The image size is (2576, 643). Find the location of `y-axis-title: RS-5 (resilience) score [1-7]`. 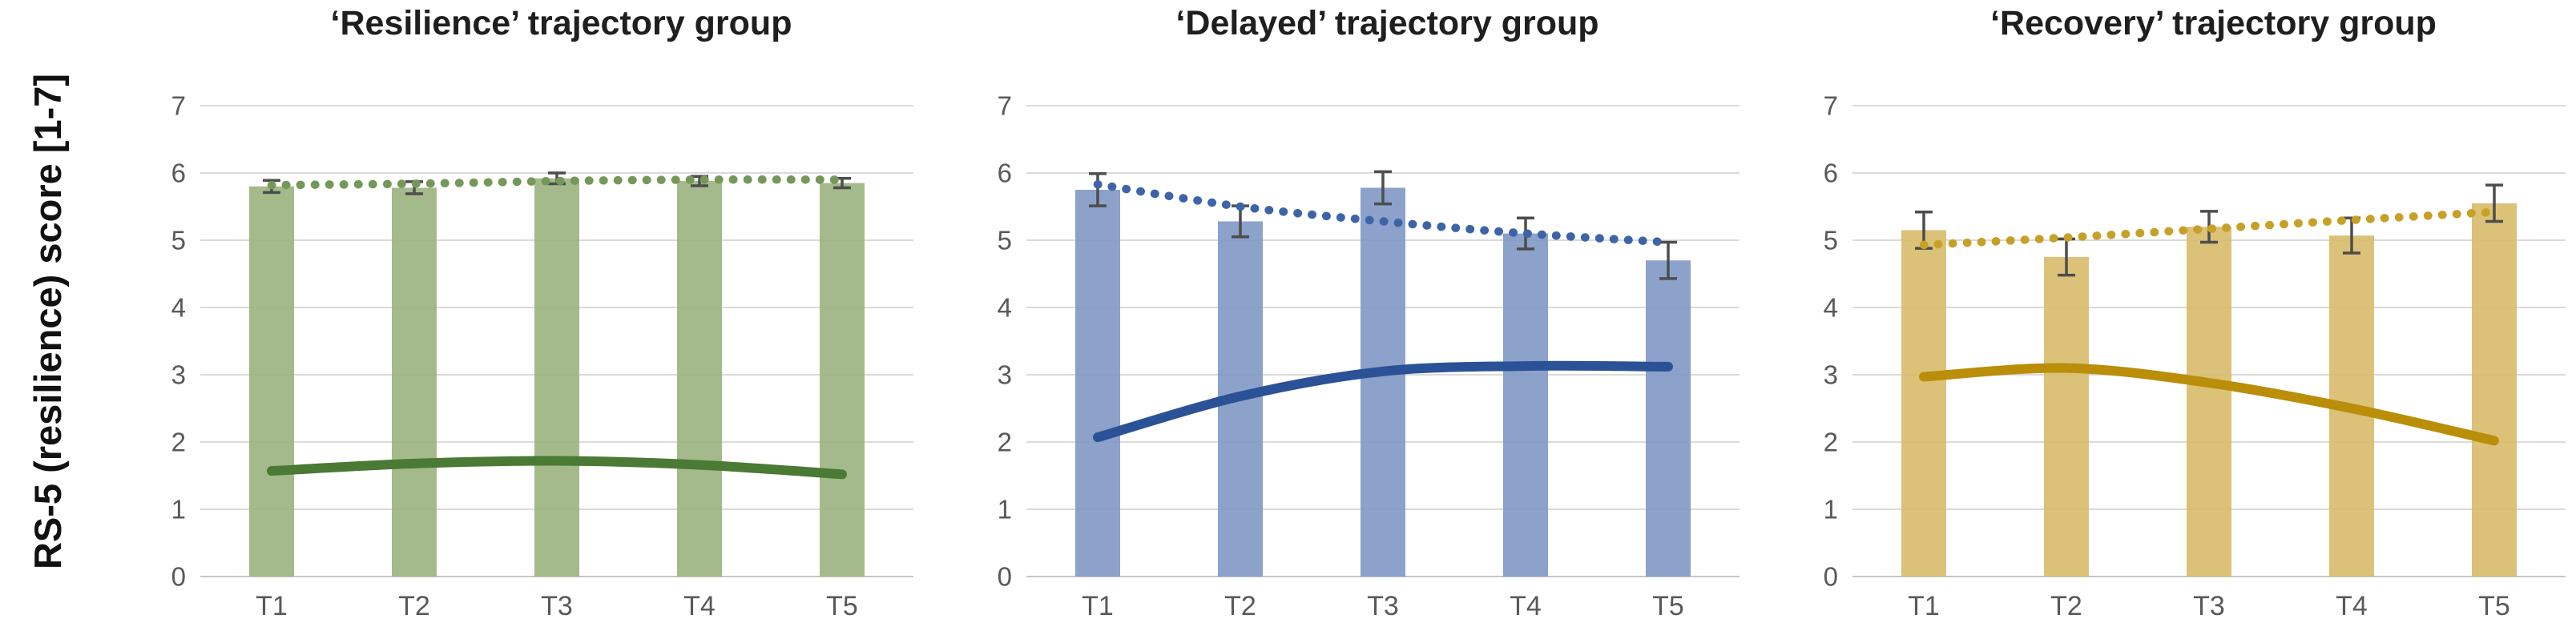

y-axis-title: RS-5 (resilience) score [1-7] is located at coordinates (48, 321).